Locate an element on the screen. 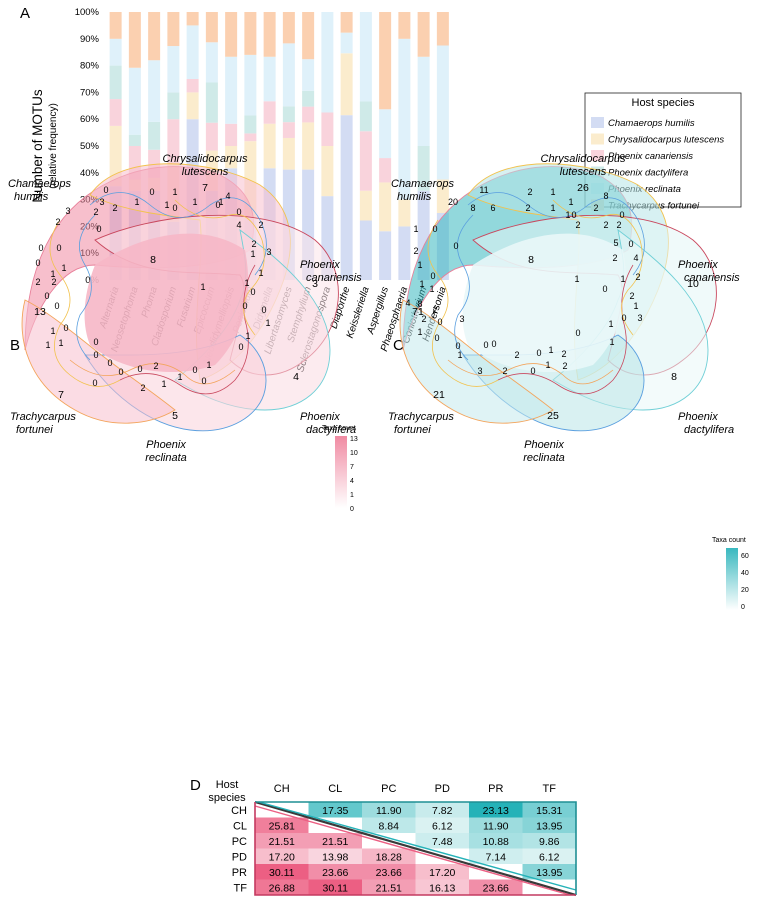 Image resolution: width=758 pixels, height=906 pixels. heatmap-lower-frame is located at coordinates (415, 849).